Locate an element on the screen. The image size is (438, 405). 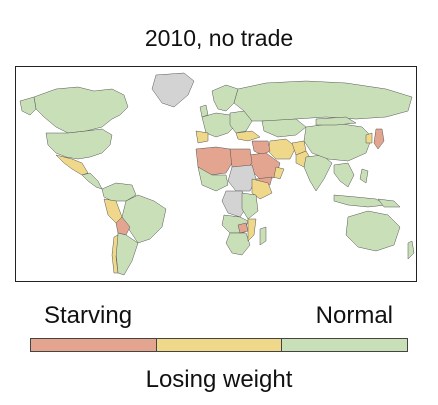
map-title: 2010, no trade is located at coordinates (219, 38).